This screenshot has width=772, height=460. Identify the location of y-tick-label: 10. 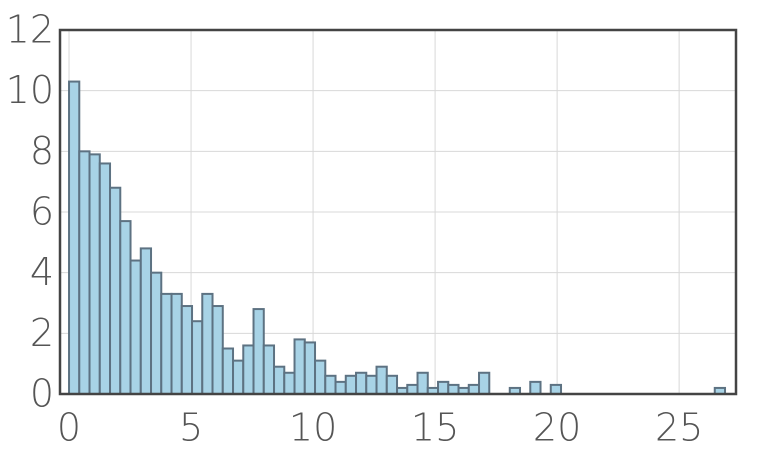
(30, 90).